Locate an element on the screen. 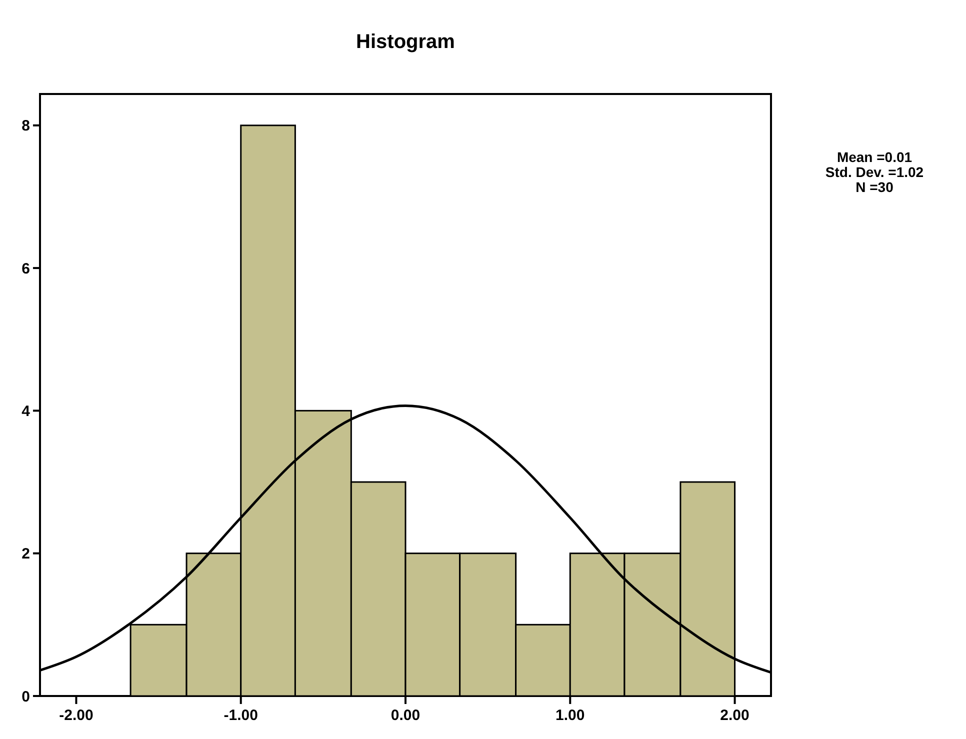 This screenshot has height=739, width=966. y-tick-label: 4 is located at coordinates (26, 411).